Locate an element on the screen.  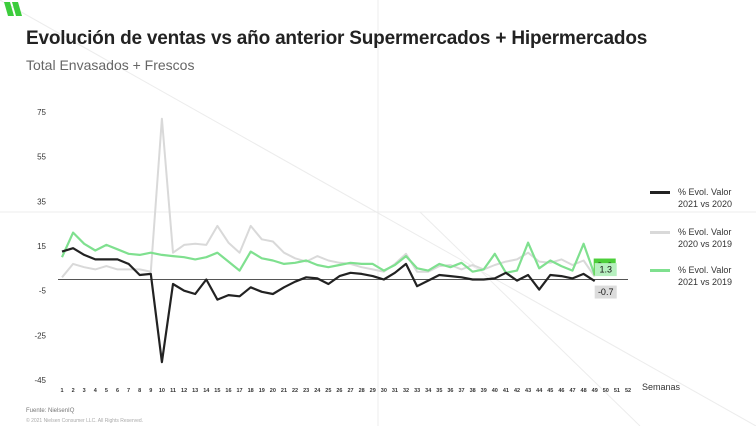
x-tick-label: 6 is located at coordinates (117, 391).